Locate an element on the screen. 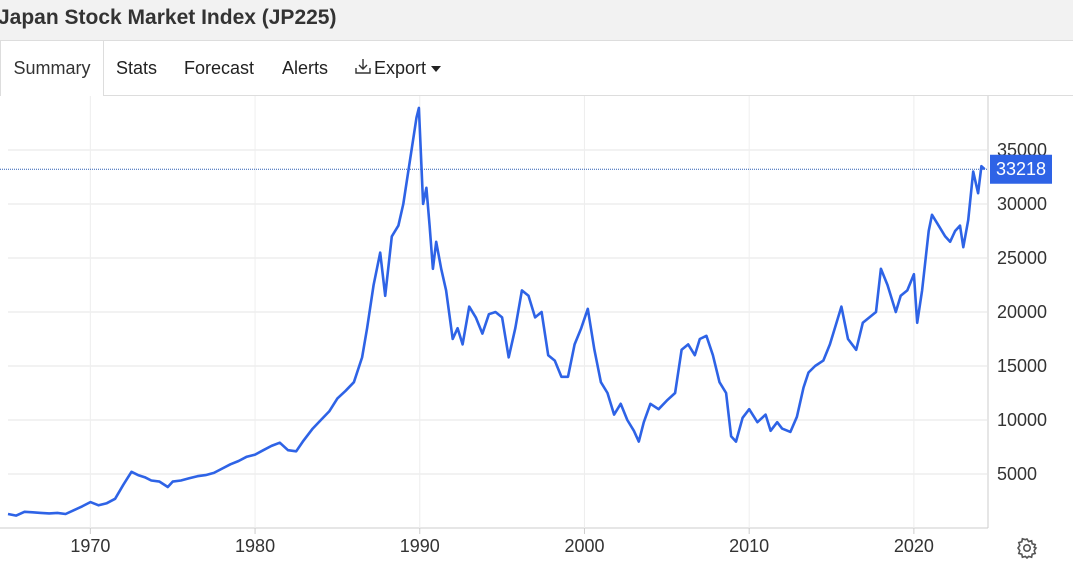 The width and height of the screenshot is (1073, 564). page-title: Japan Stock Market Index (JP225) is located at coordinates (168, 17).